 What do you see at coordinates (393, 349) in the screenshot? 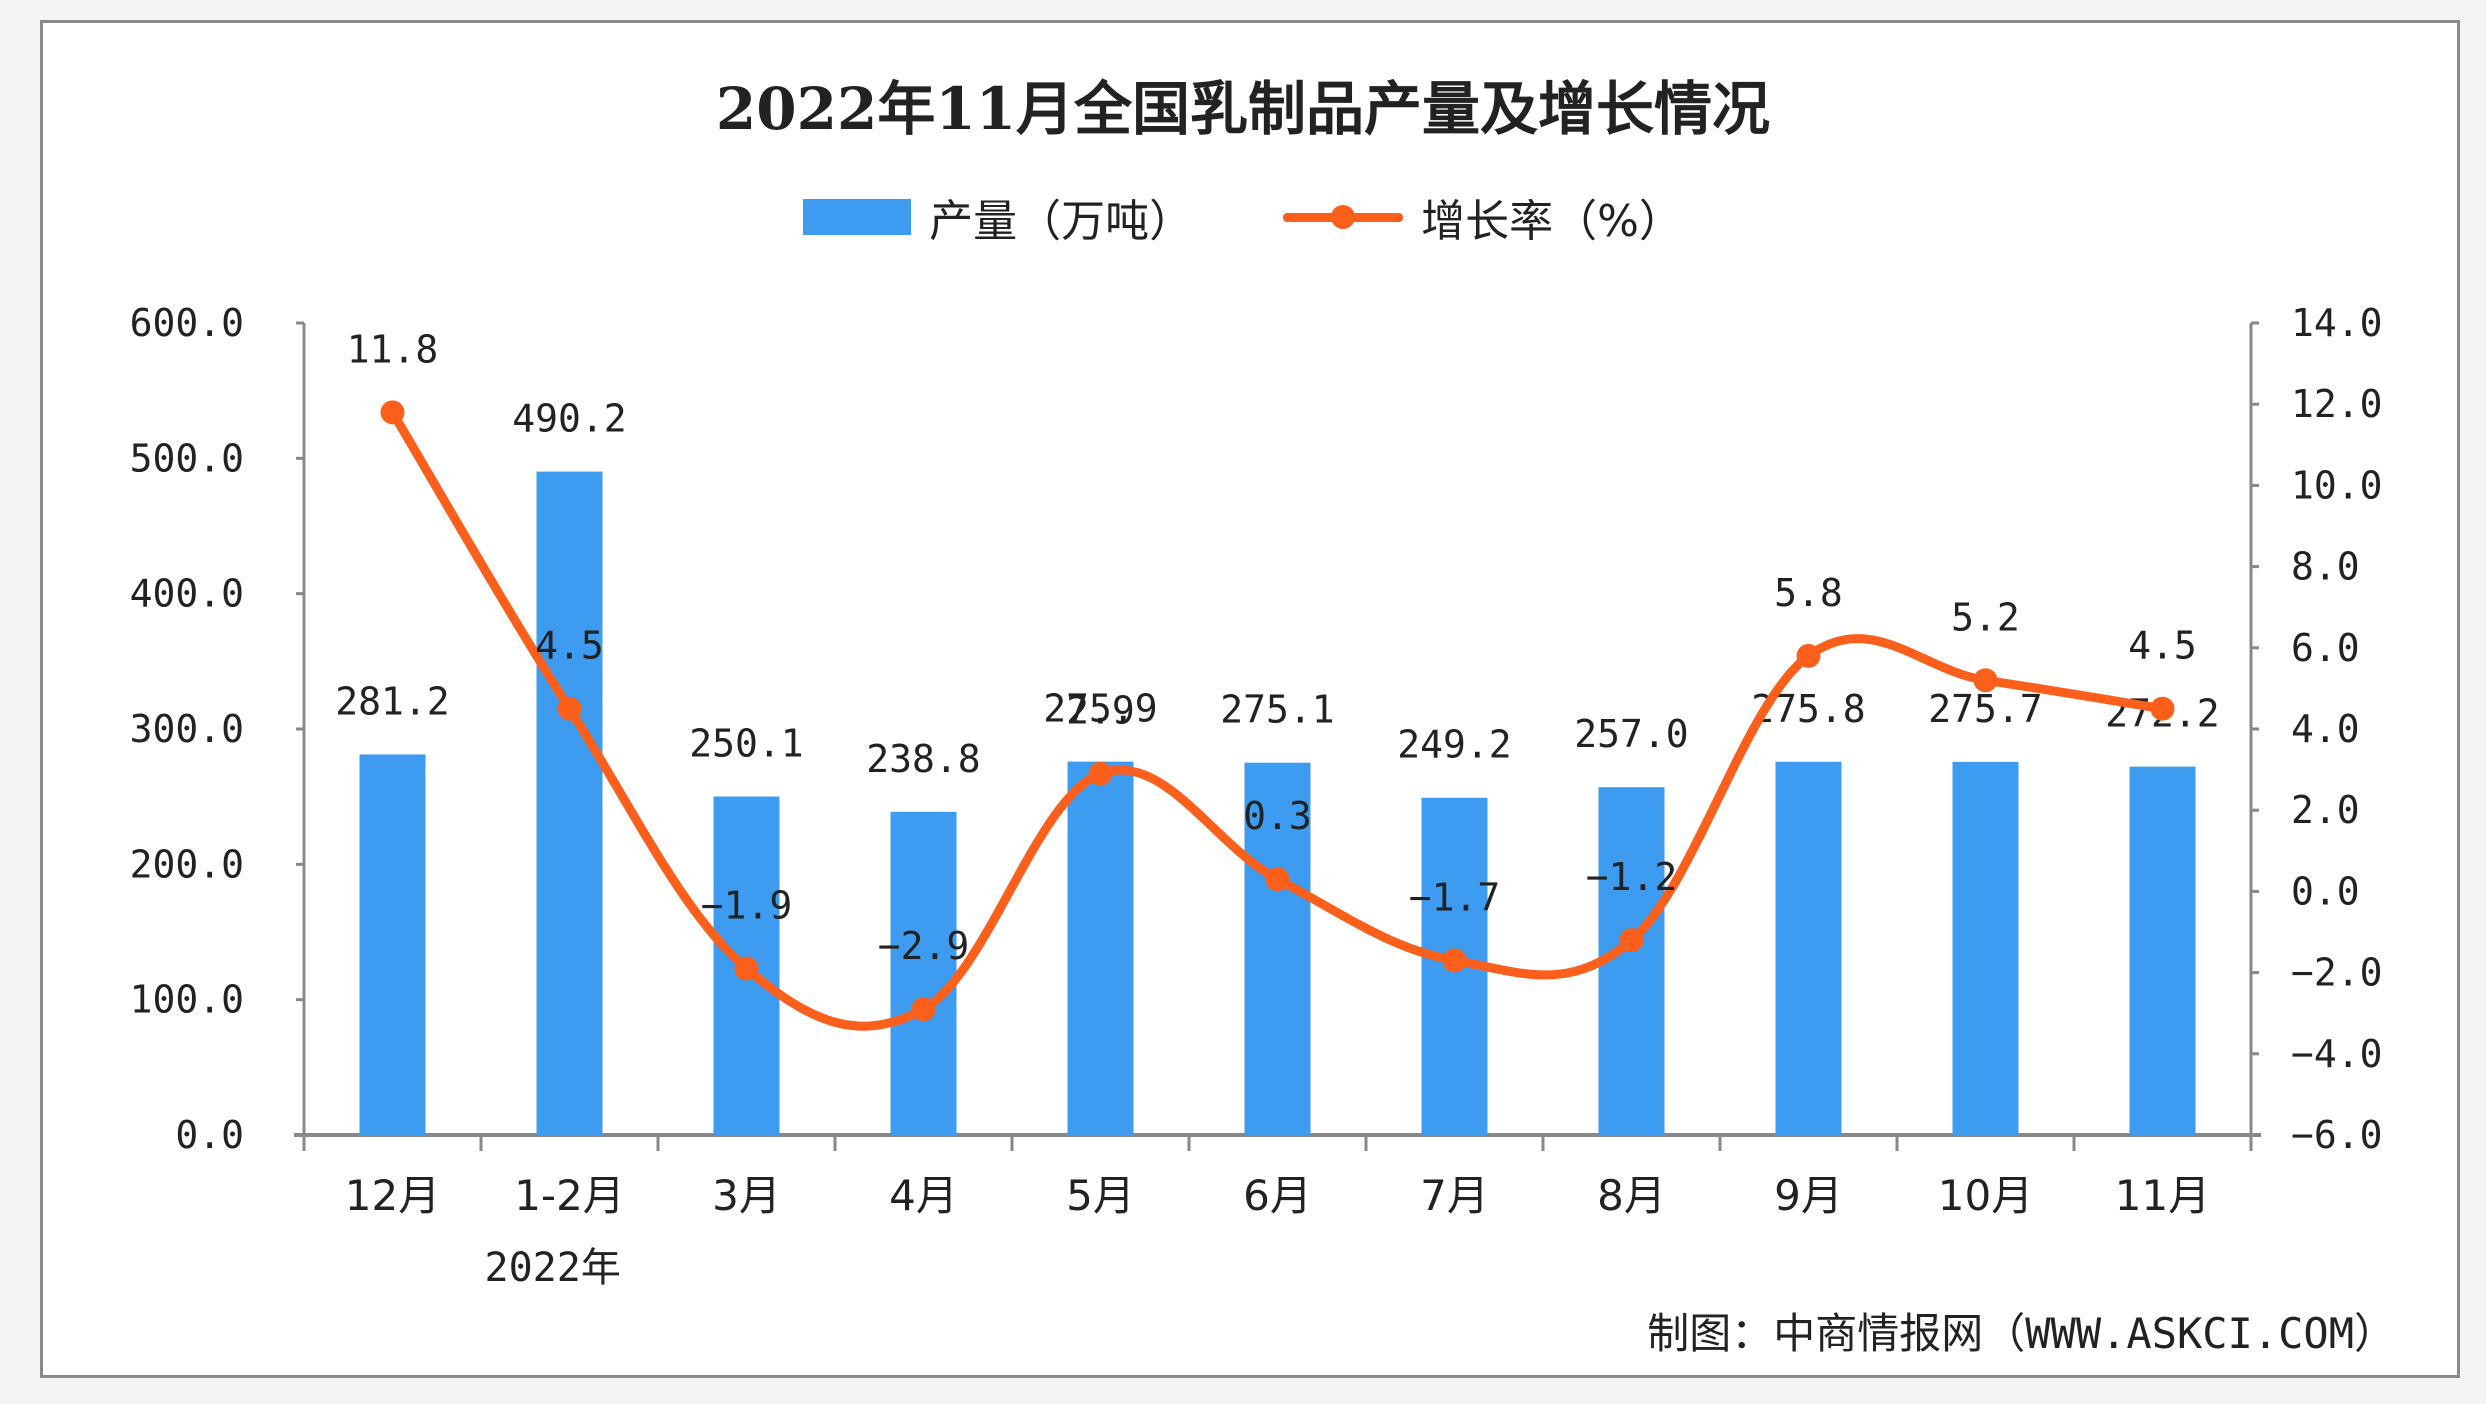
I see `line-value-label: 11.8` at bounding box center [393, 349].